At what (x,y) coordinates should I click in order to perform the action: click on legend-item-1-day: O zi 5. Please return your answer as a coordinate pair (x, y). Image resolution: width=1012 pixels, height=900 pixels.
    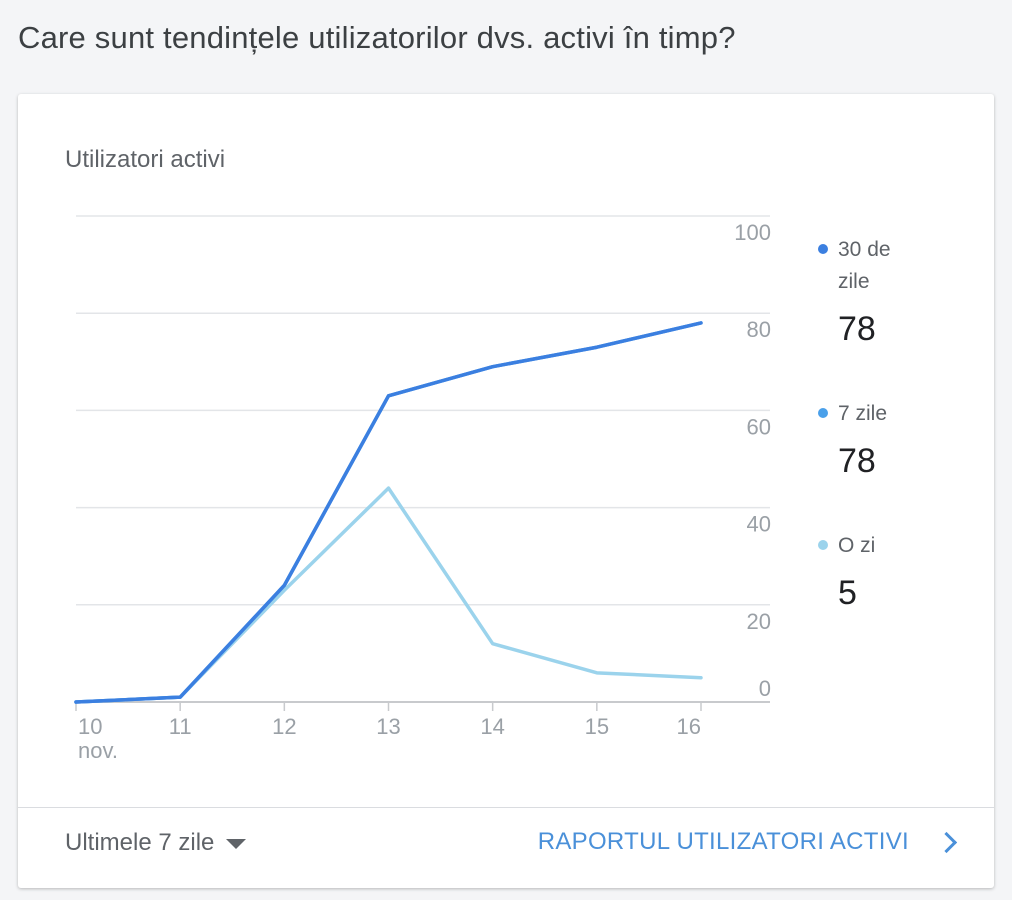
    Looking at the image, I should click on (868, 571).